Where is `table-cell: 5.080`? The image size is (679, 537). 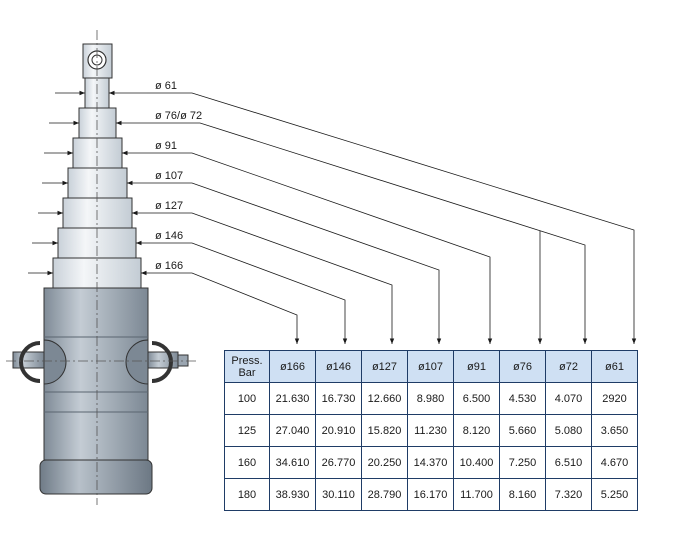 table-cell: 5.080 is located at coordinates (568, 430).